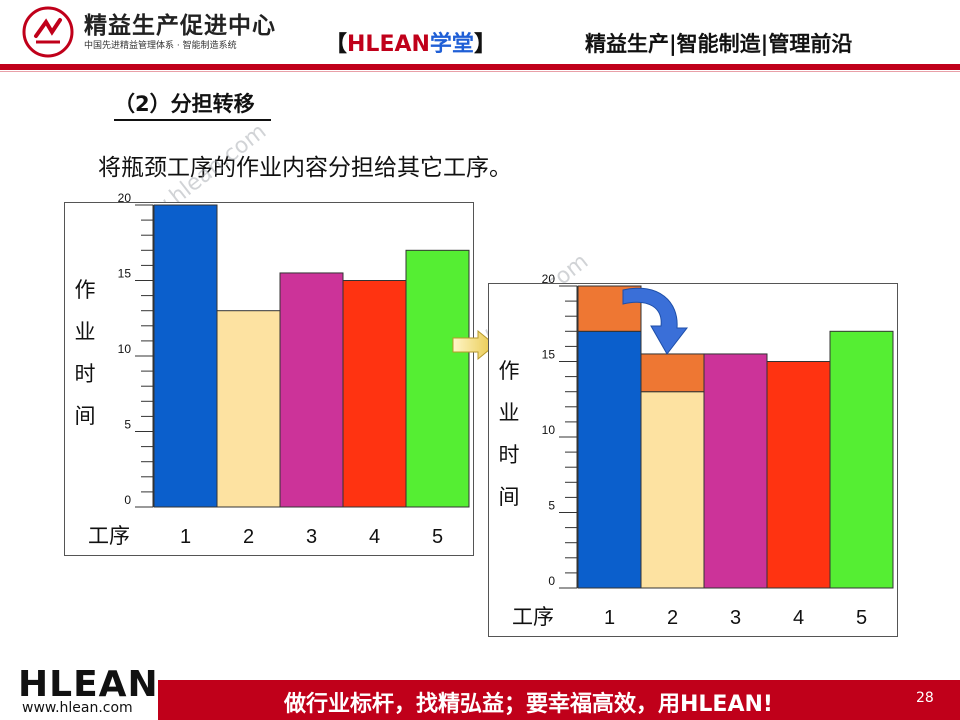 This screenshot has width=960, height=720. I want to click on brand-subtitle: 中国先进精益管理体系 · 智能制造系统, so click(160, 46).